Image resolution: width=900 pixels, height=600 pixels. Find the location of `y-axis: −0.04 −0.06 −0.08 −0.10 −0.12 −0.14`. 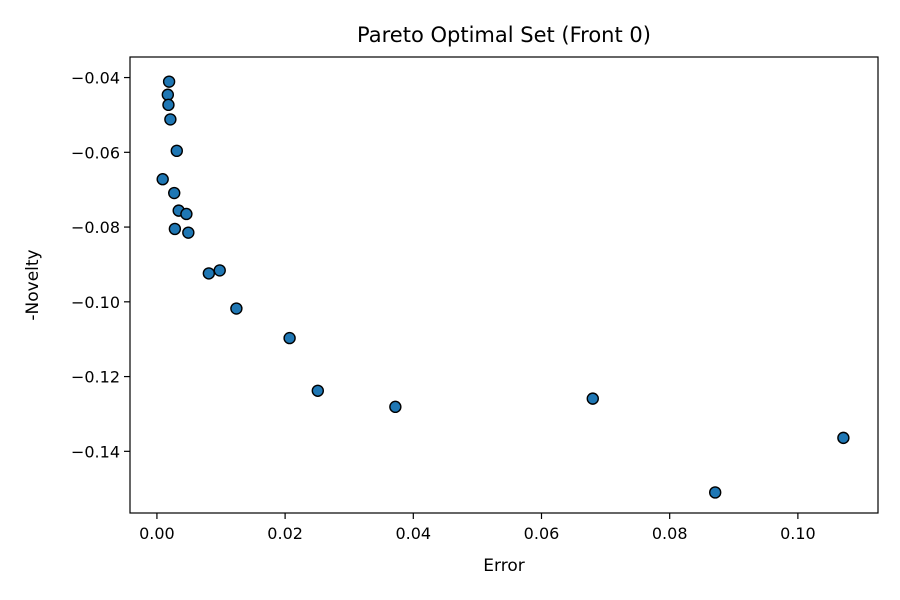

y-axis: −0.04 −0.06 −0.08 −0.10 −0.12 −0.14 is located at coordinates (100, 265).